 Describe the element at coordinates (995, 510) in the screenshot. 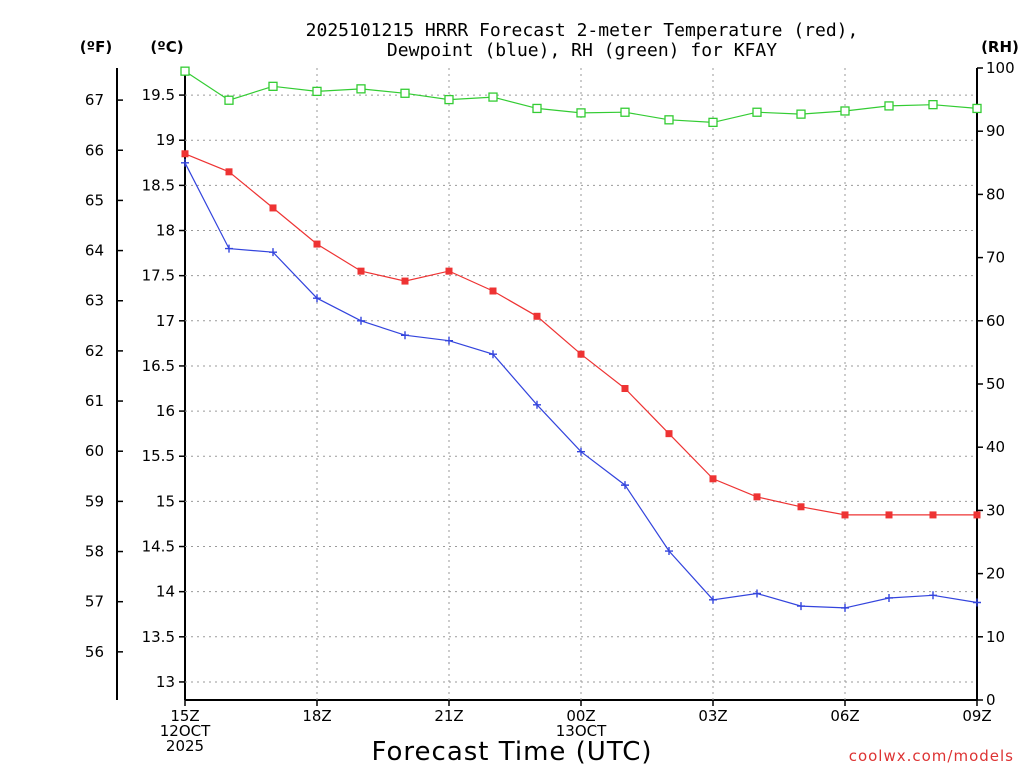

I see `rh-tick-label: 30` at that location.